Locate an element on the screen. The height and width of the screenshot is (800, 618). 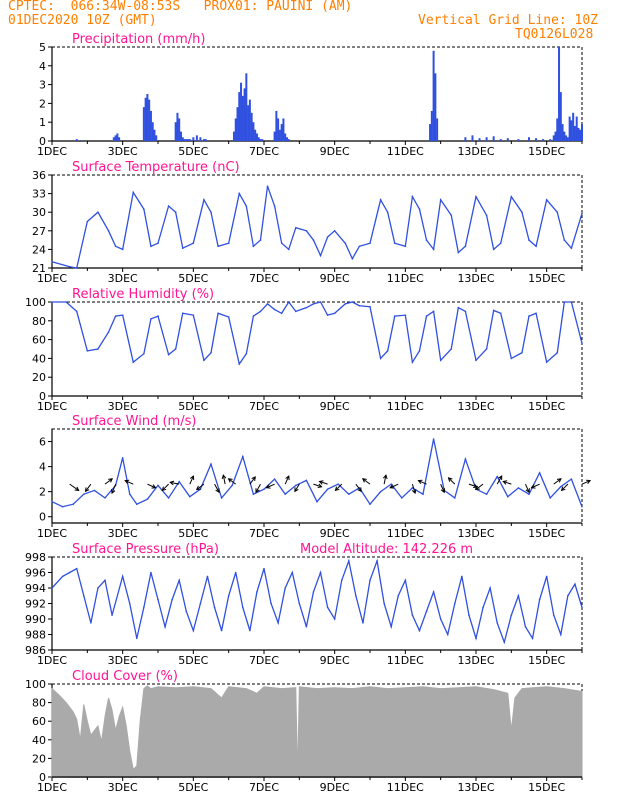
vertical-grid-note: Vertical Grid Line: 10Z is located at coordinates (508, 20).